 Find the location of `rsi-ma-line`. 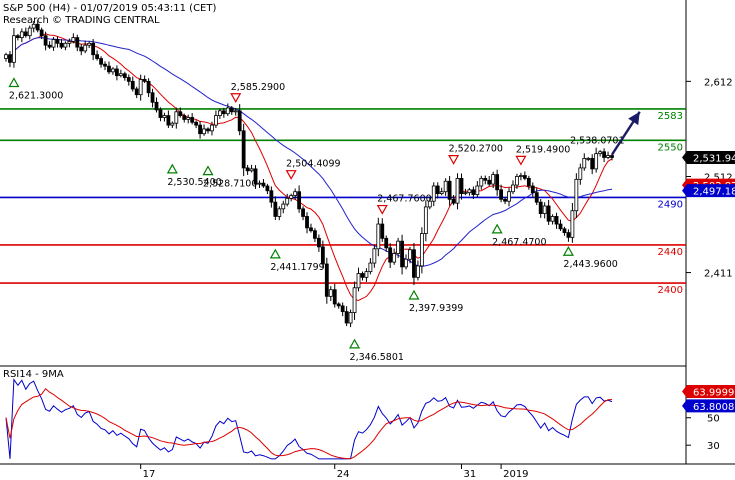

rsi-ma-line is located at coordinates (309, 423).